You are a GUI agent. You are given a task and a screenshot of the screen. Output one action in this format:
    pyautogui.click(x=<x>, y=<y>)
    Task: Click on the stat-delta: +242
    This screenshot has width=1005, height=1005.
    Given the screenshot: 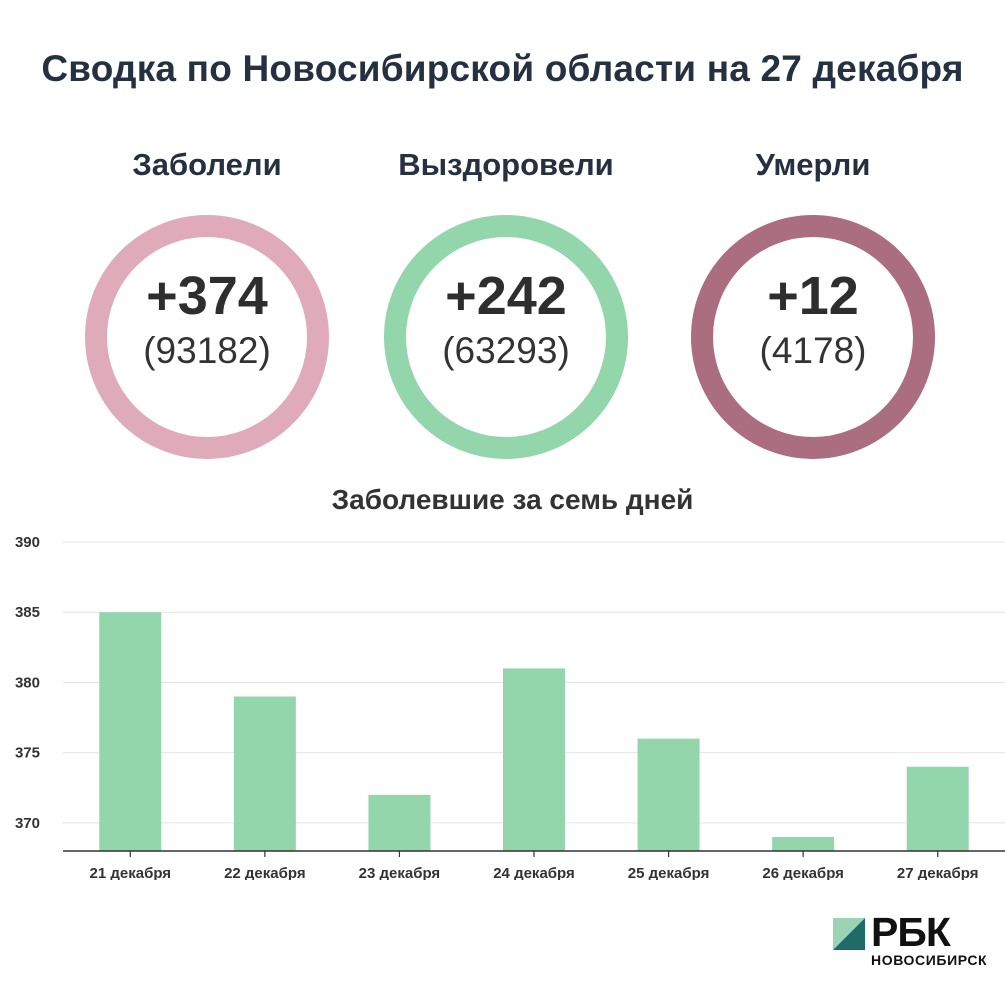 What is the action you would take?
    pyautogui.click(x=506, y=296)
    